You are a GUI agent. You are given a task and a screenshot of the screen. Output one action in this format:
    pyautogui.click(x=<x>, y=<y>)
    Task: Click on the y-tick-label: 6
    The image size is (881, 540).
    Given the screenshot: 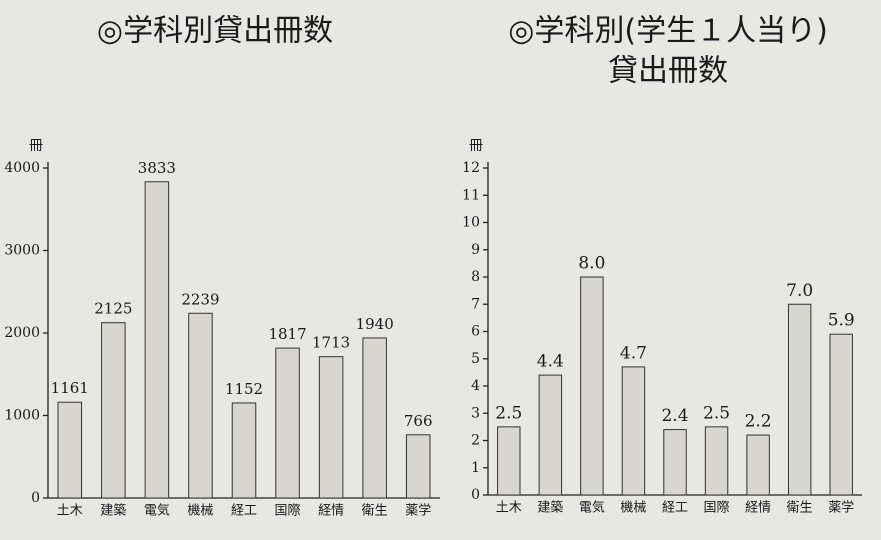 What is the action you would take?
    pyautogui.click(x=475, y=332)
    